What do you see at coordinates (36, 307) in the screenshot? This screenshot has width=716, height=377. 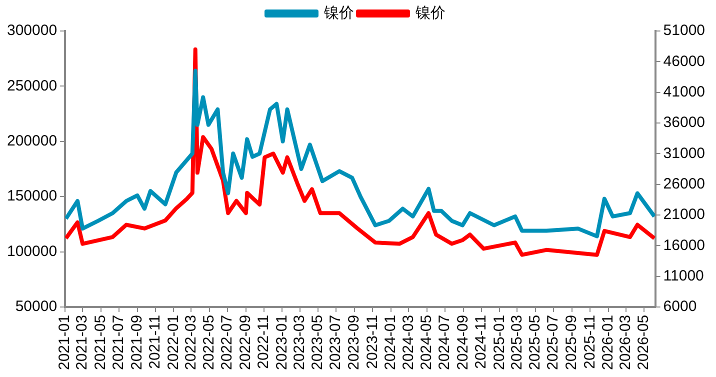 I see `y-tick-label: 50000` at bounding box center [36, 307].